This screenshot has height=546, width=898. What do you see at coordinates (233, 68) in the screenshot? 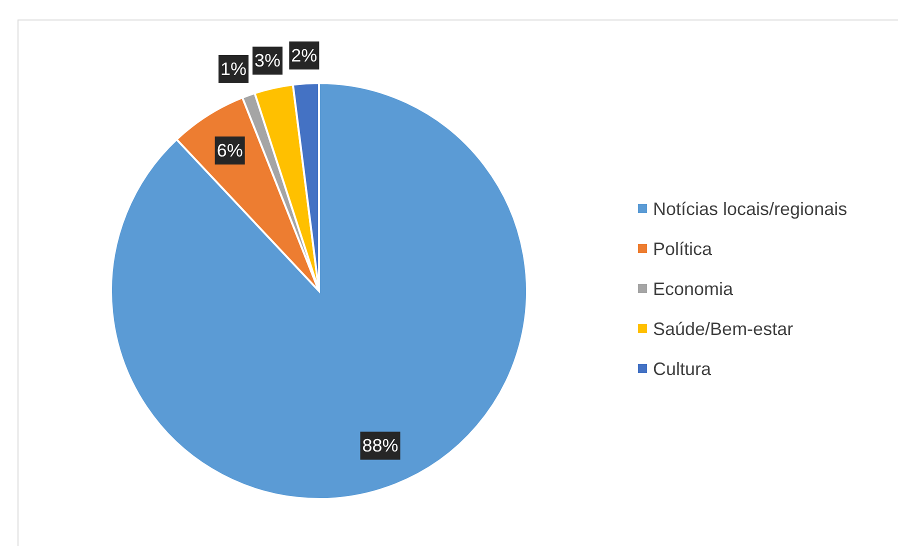
I see `data-label: 1%` at bounding box center [233, 68].